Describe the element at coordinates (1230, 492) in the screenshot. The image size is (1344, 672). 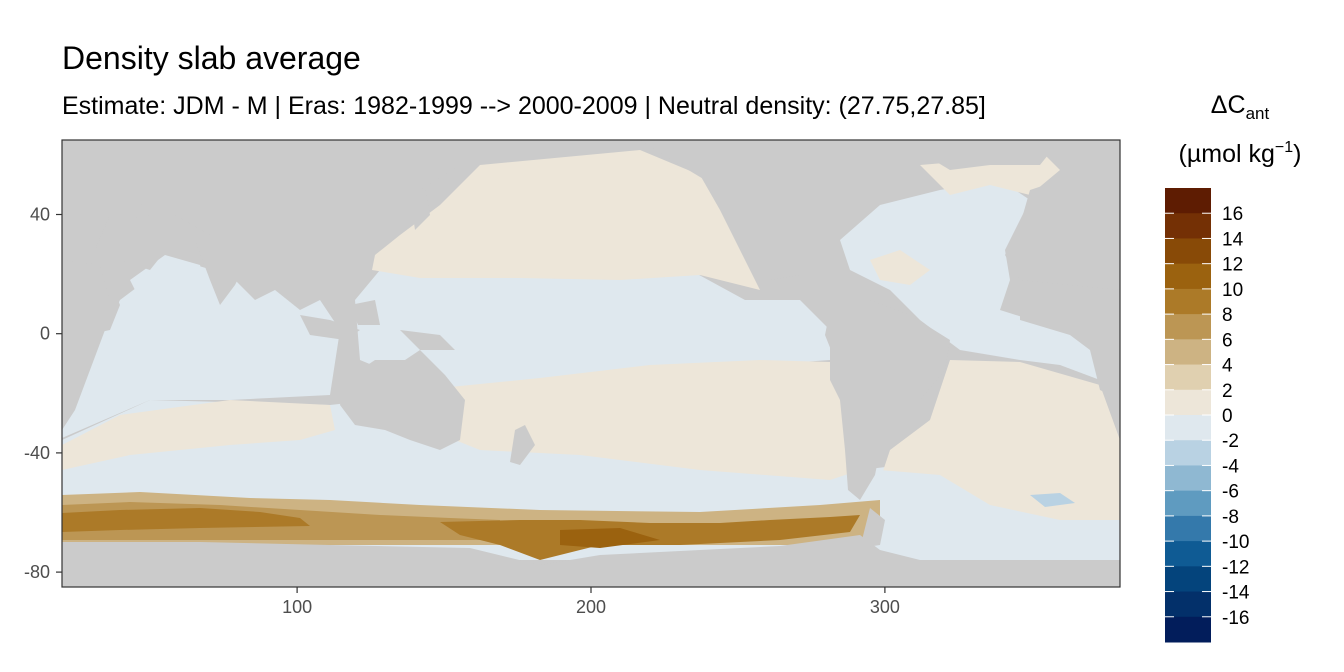
I see `legend-label: -6` at that location.